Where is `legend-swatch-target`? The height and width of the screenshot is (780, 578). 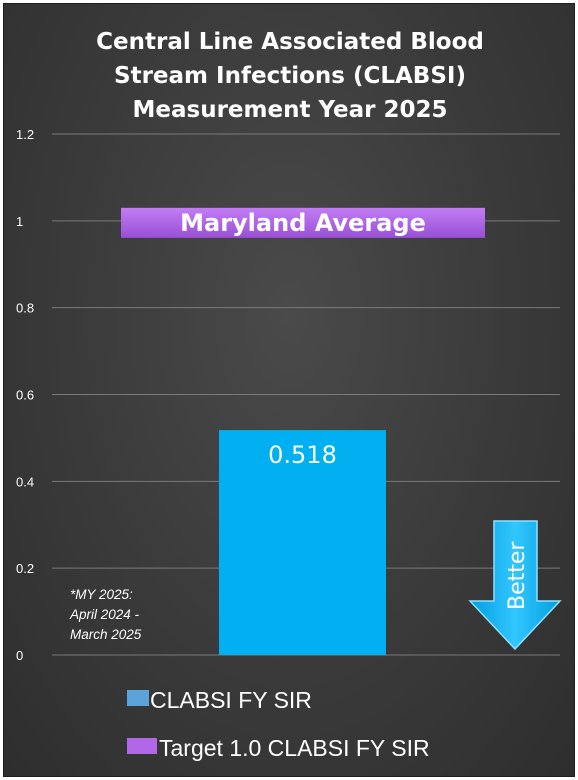 legend-swatch-target is located at coordinates (142, 746).